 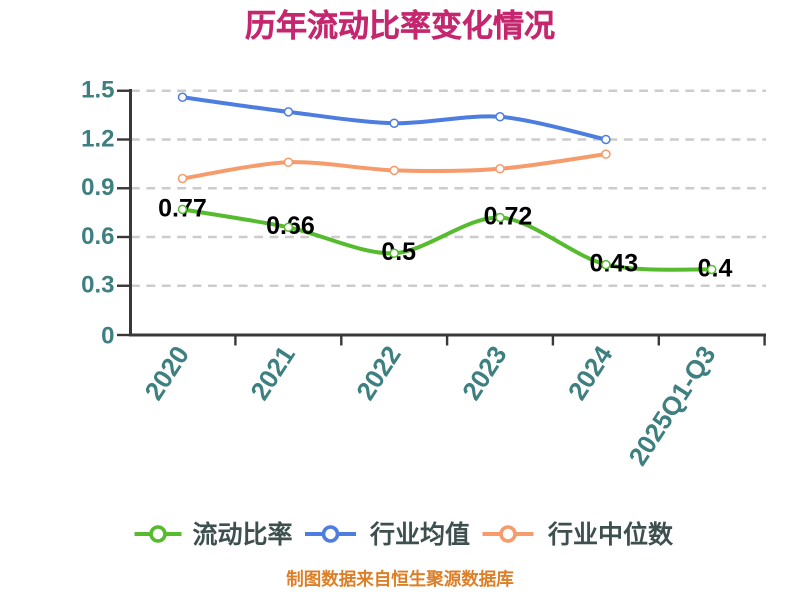 I want to click on svg-text: 流动比率, so click(x=243, y=534).